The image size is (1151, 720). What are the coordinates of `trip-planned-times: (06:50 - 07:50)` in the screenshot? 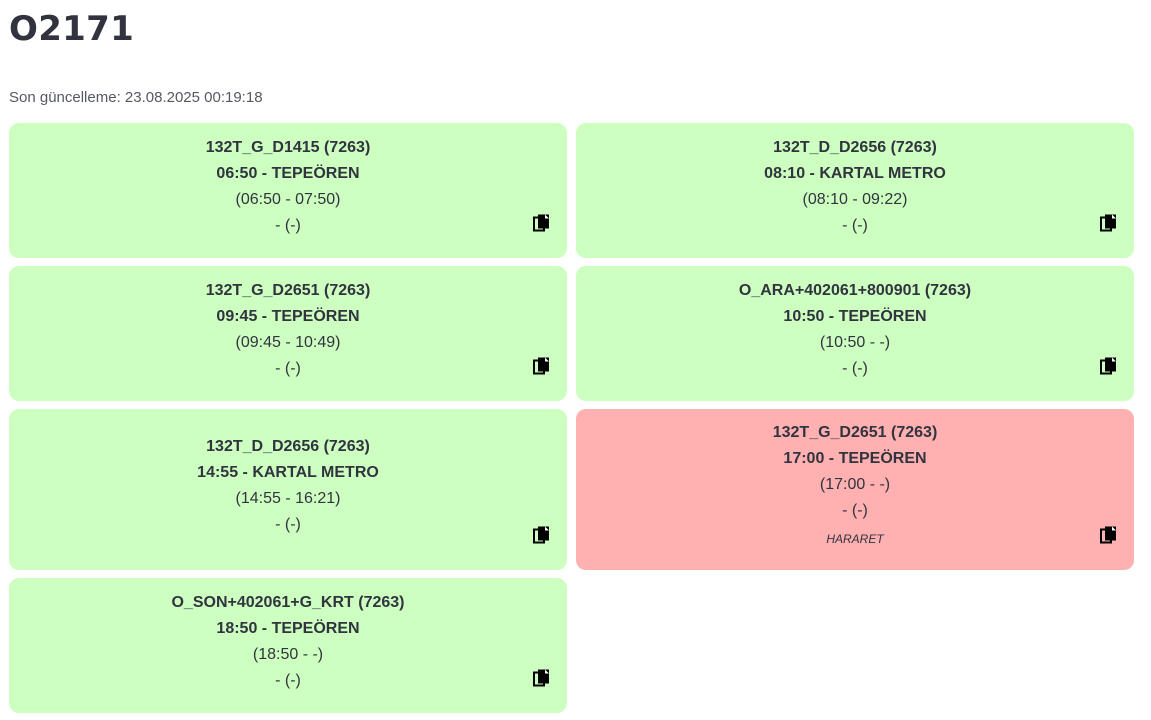 It's located at (288, 199).